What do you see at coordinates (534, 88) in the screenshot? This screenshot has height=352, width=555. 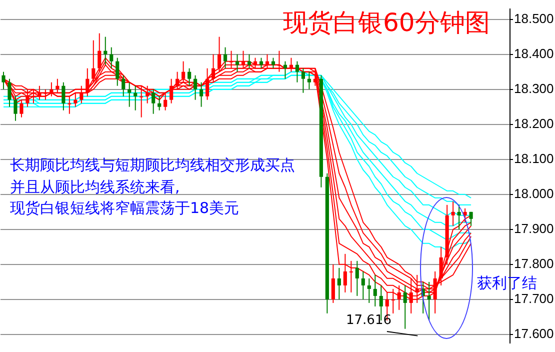 I see `y-tick-label: 18.300` at bounding box center [534, 88].